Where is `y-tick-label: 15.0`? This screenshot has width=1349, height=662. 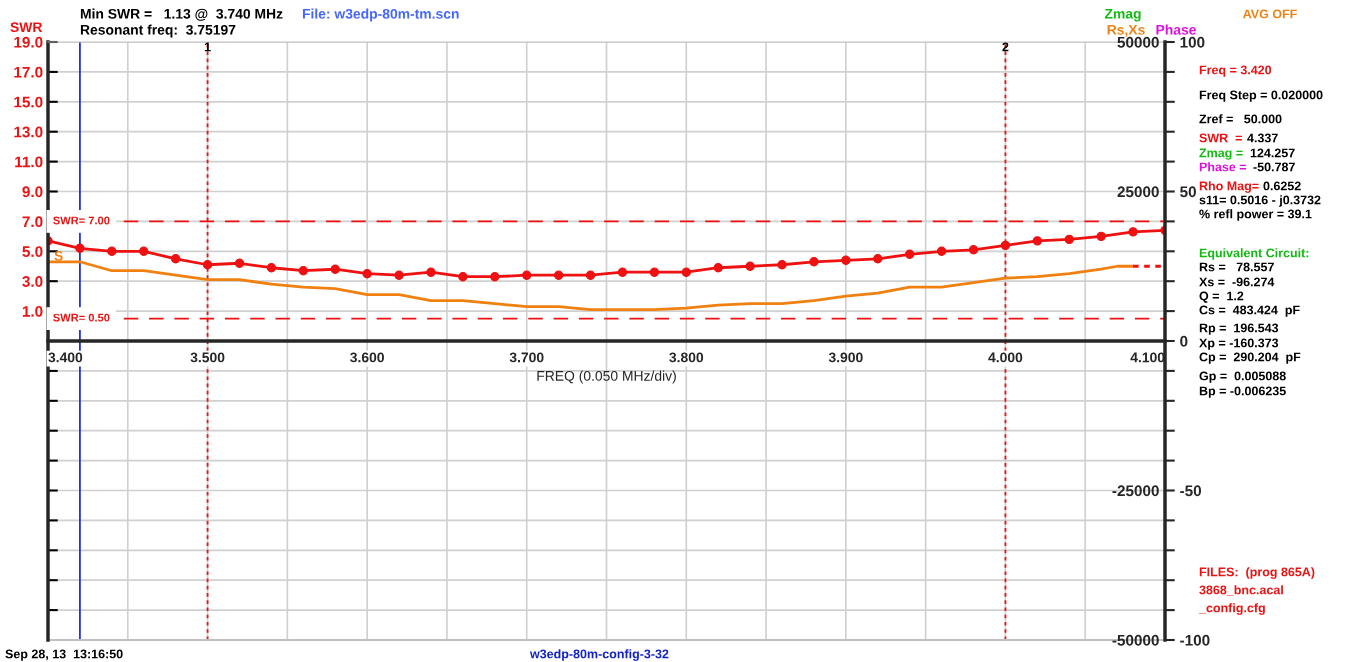 y-tick-label: 15.0 is located at coordinates (28, 102).